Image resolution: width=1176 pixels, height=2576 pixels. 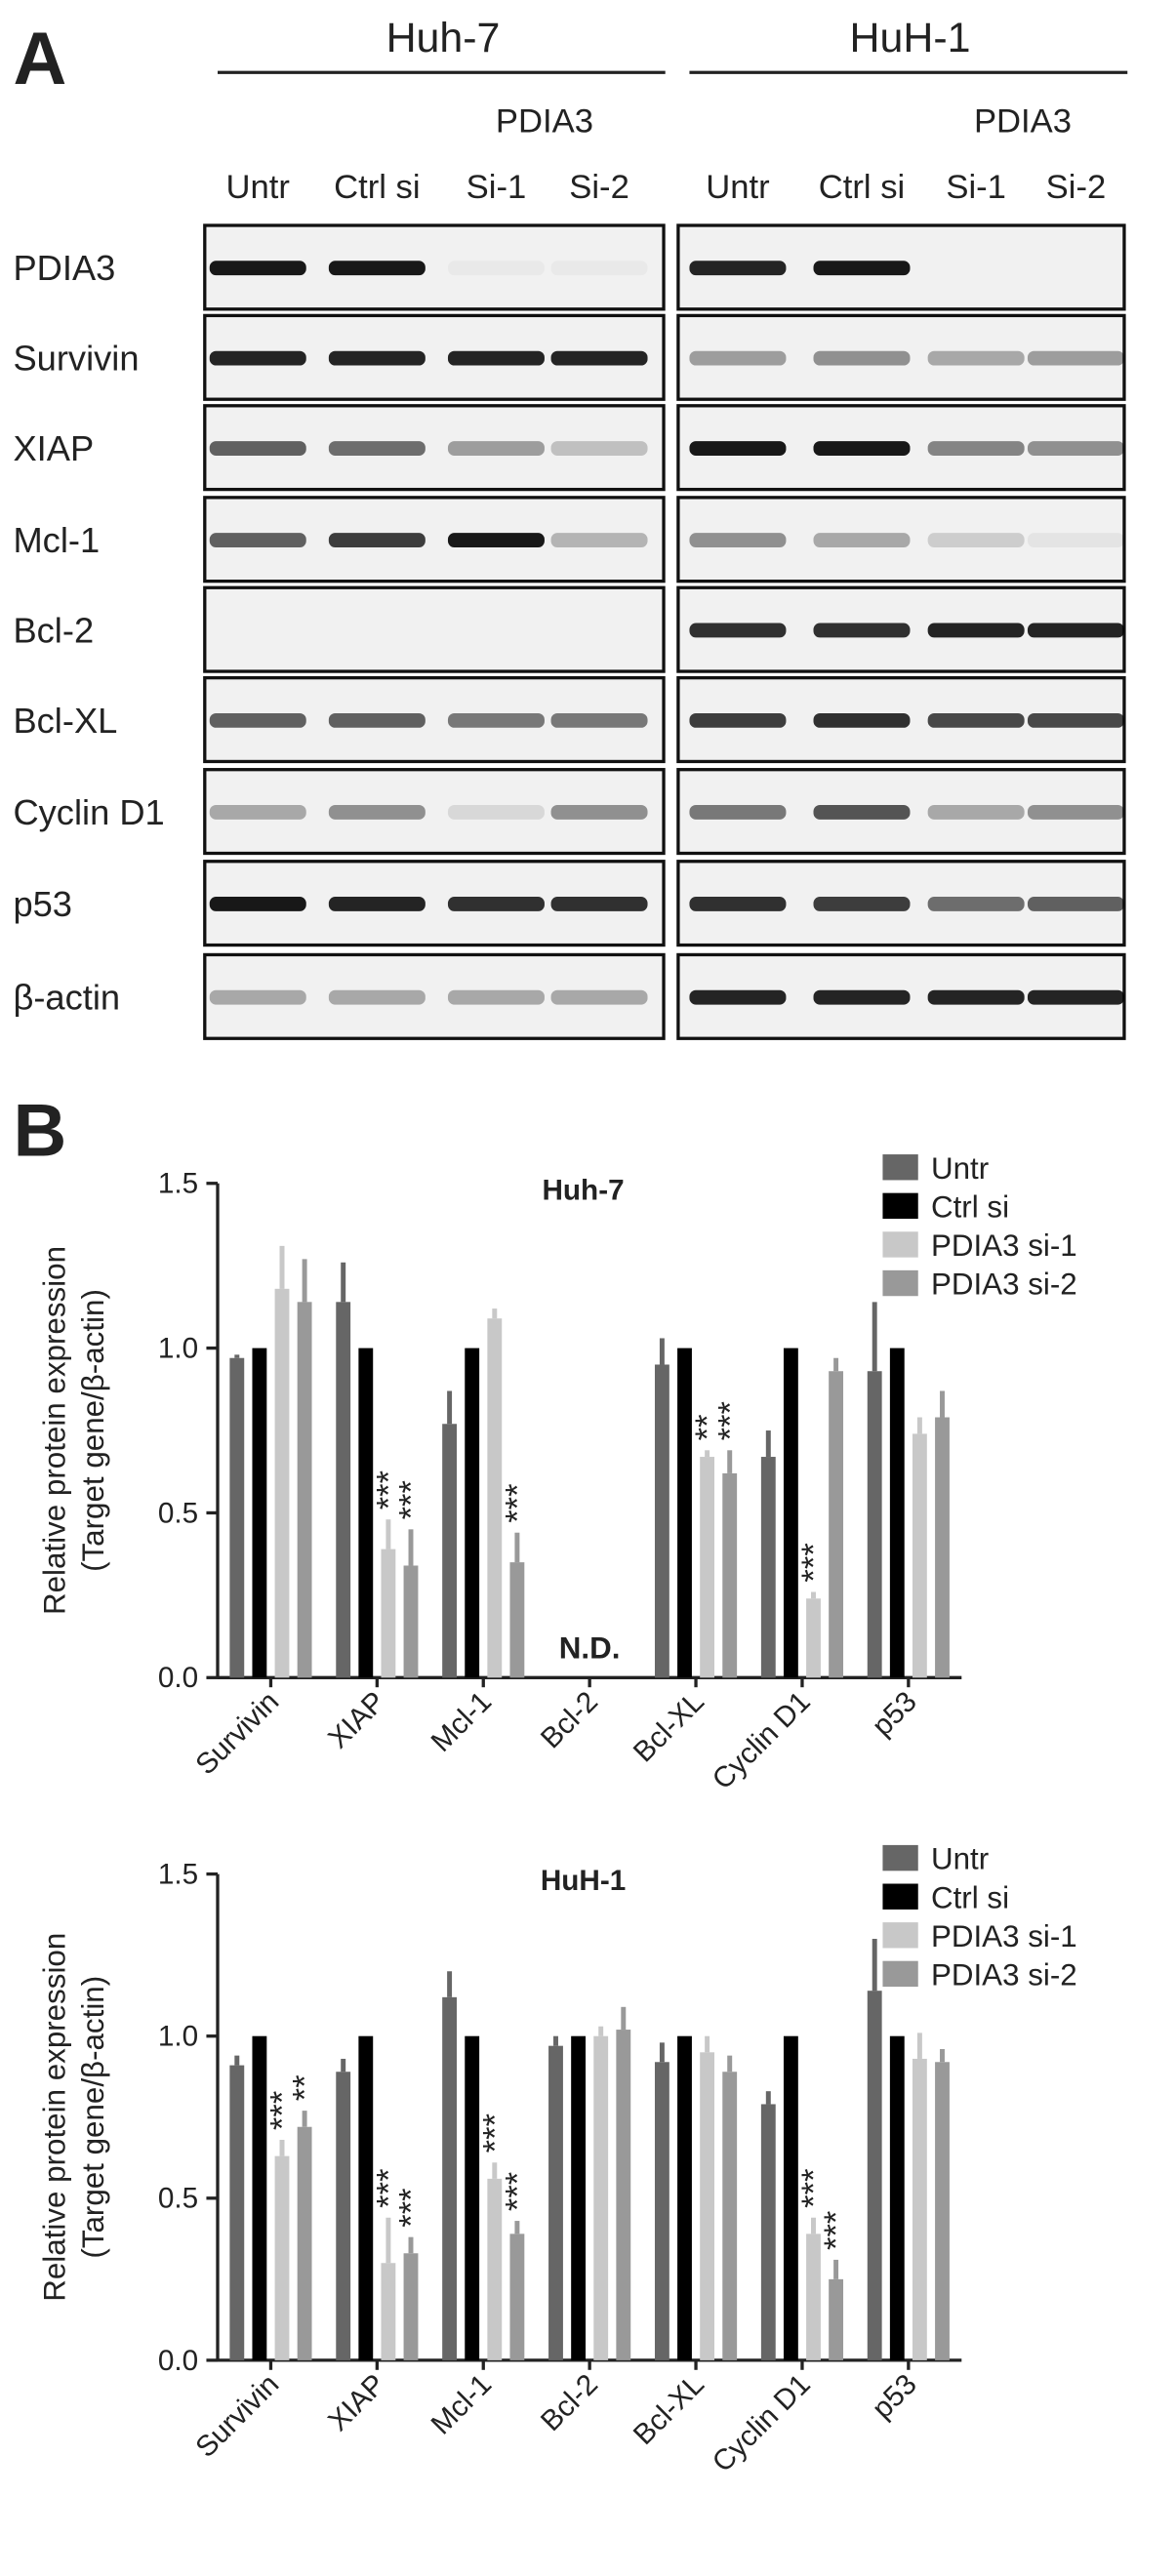 I want to click on legend-label: Untr, so click(x=960, y=1168).